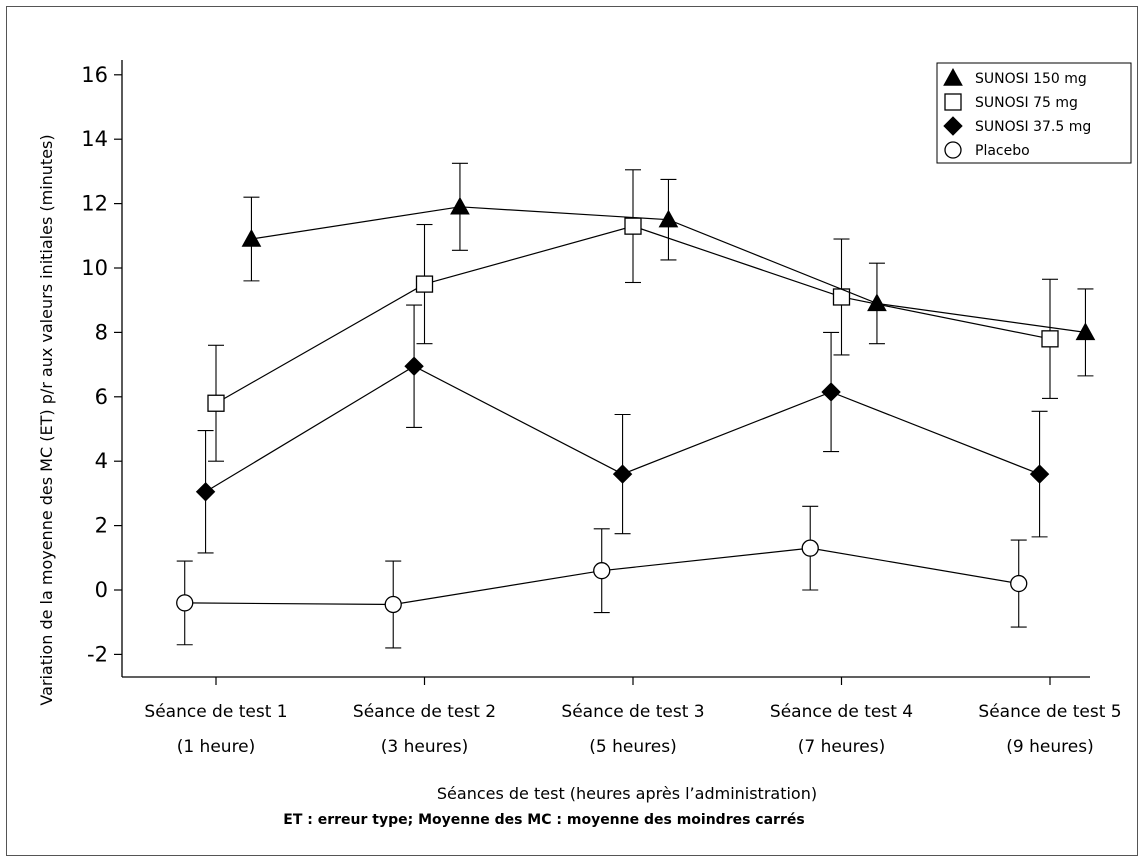  What do you see at coordinates (101, 526) in the screenshot?
I see `y-tick-label: 2` at bounding box center [101, 526].